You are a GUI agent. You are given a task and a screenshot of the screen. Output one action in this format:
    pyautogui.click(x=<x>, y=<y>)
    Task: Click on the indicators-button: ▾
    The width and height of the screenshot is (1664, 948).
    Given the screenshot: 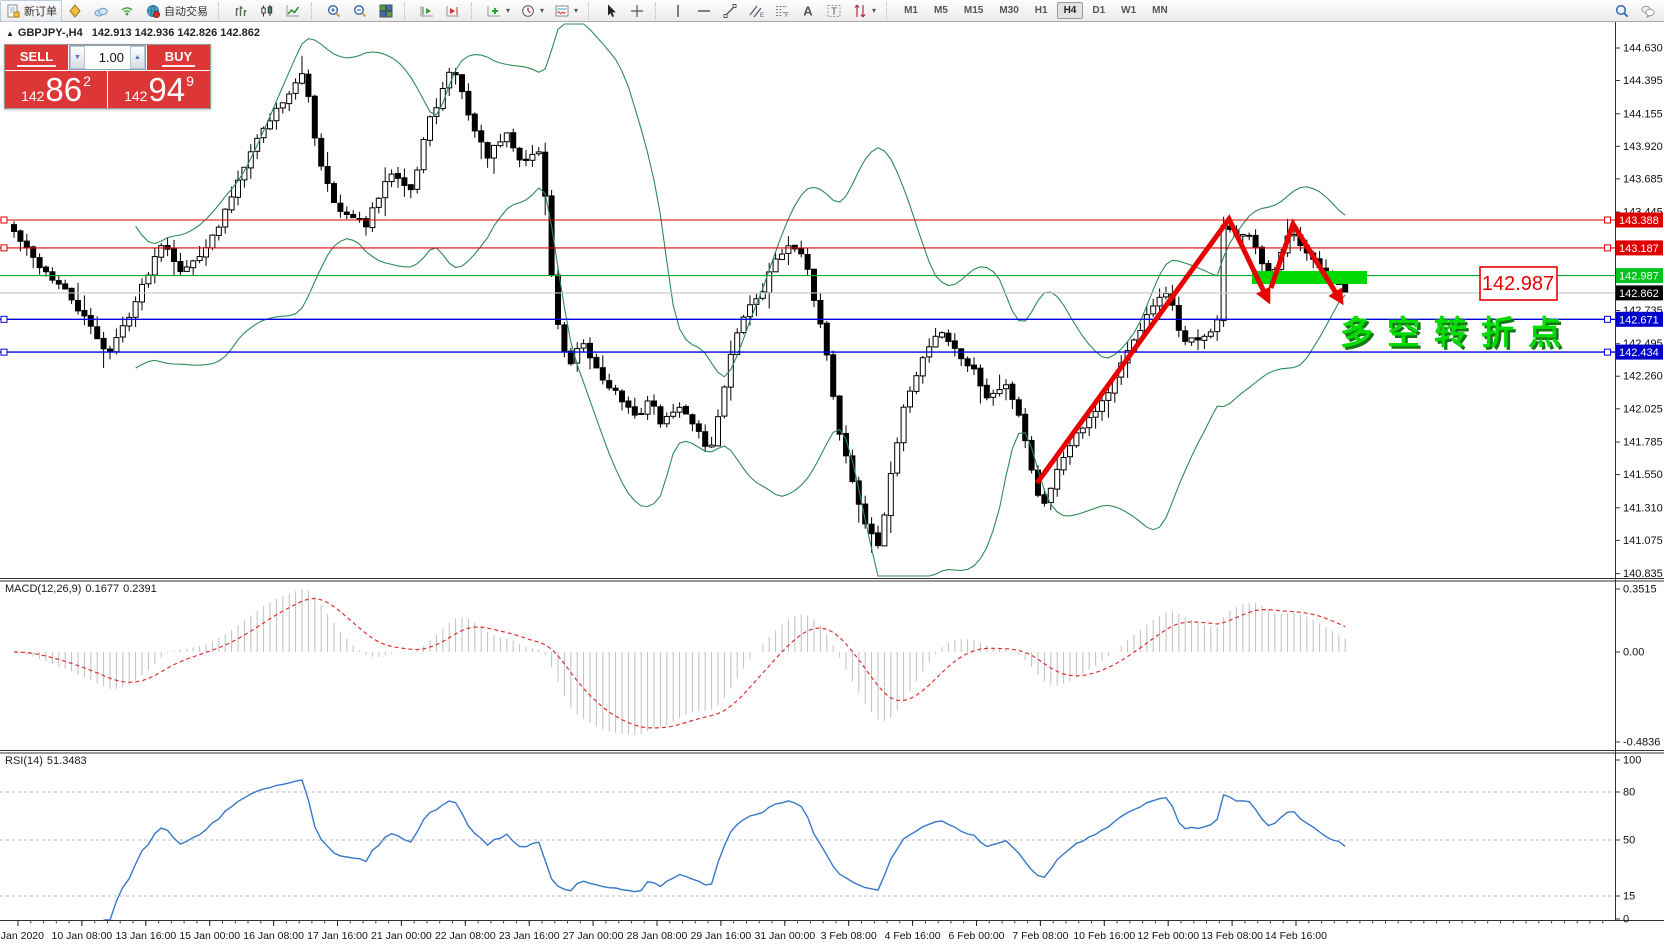 What is the action you would take?
    pyautogui.click(x=498, y=11)
    